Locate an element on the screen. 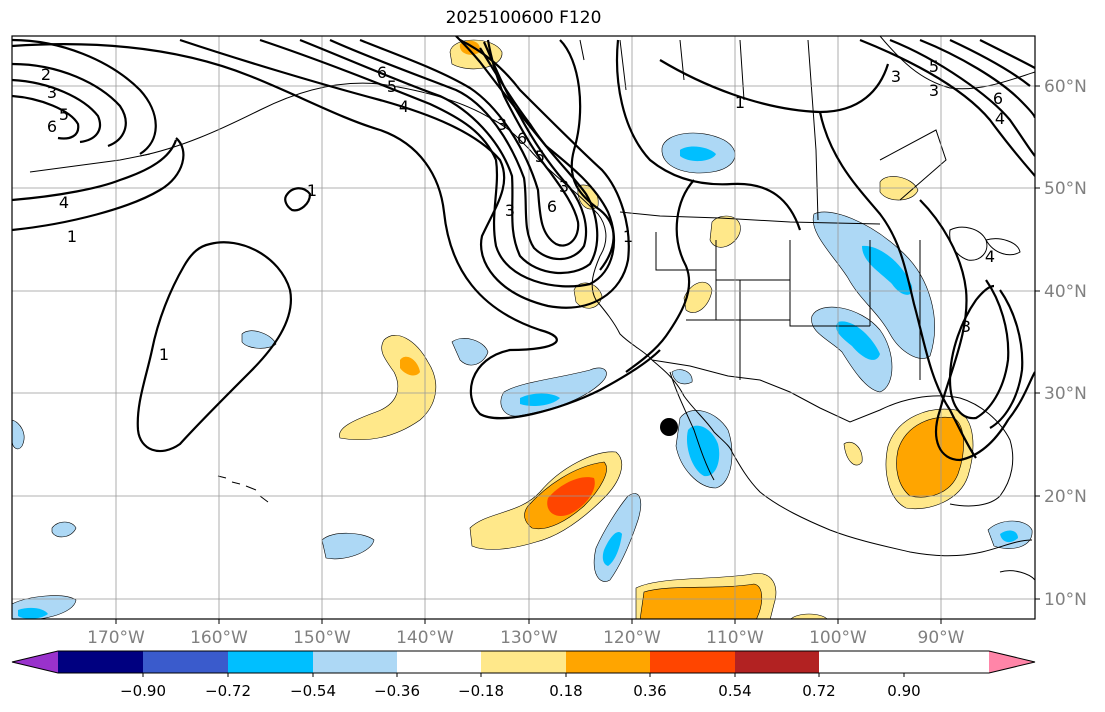  lon-tick-label: 100°W is located at coordinates (838, 638).